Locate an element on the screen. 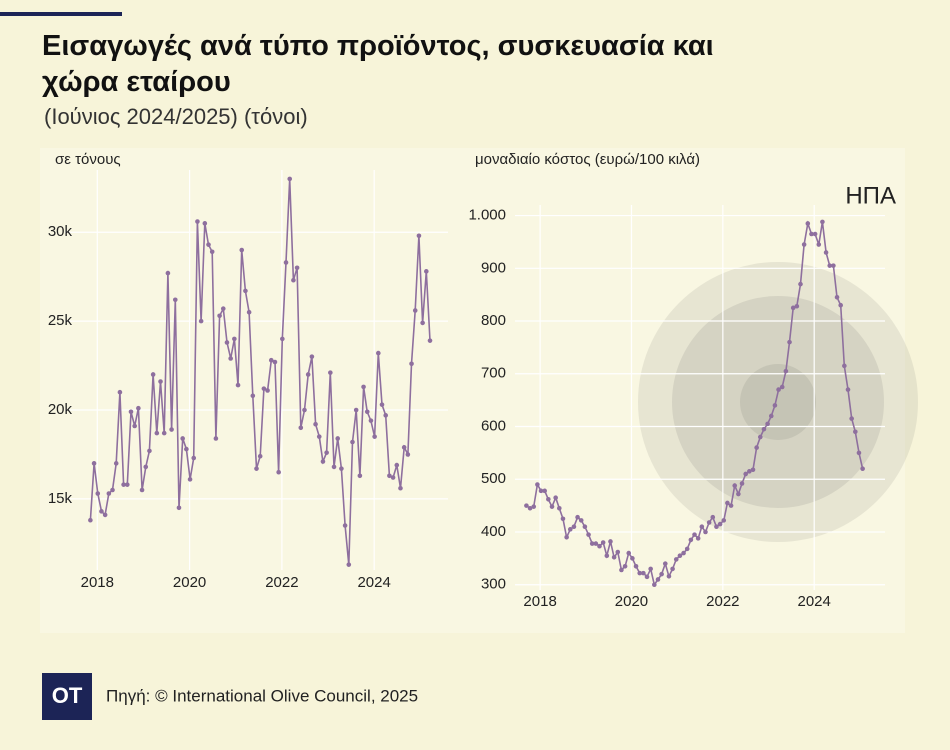  y-axis-label: σε τόνους is located at coordinates (88, 159).